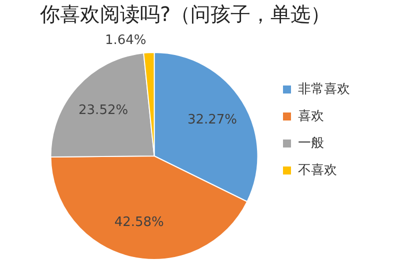 This screenshot has height=264, width=400. I want to click on data-label: 32.27%, so click(212, 120).